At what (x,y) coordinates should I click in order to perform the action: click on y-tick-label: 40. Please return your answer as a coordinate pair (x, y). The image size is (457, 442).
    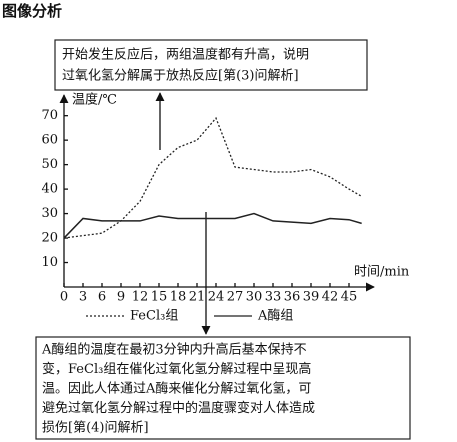
    Looking at the image, I should click on (49, 189).